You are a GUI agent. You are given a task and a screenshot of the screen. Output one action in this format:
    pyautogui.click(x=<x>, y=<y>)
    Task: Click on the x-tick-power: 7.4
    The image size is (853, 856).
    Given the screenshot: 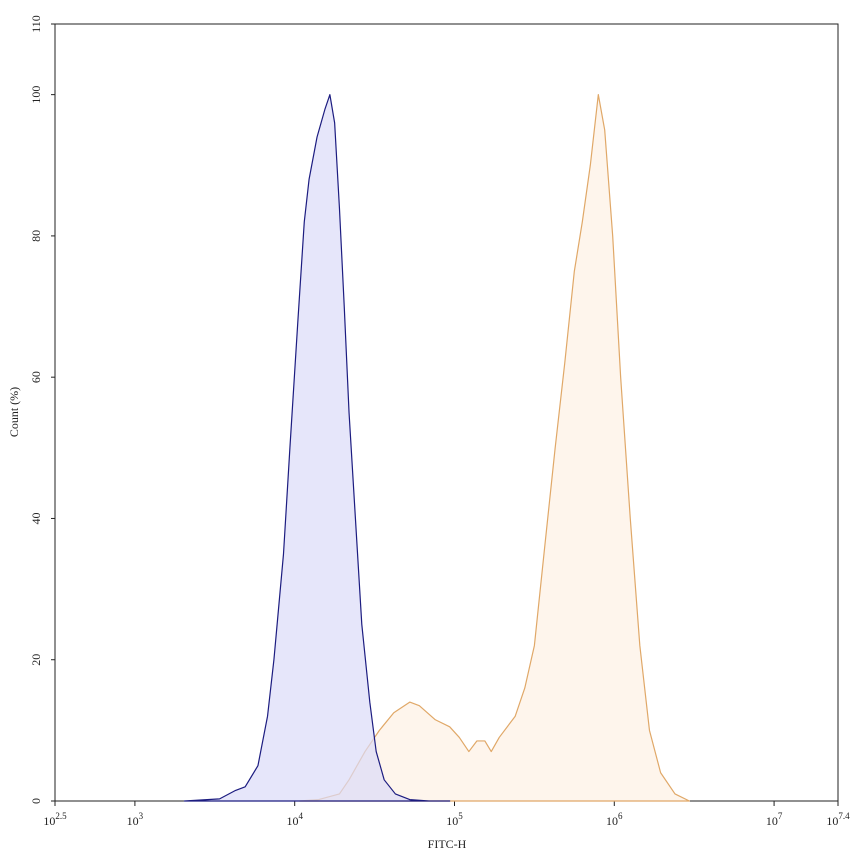 What is the action you would take?
    pyautogui.click(x=844, y=816)
    